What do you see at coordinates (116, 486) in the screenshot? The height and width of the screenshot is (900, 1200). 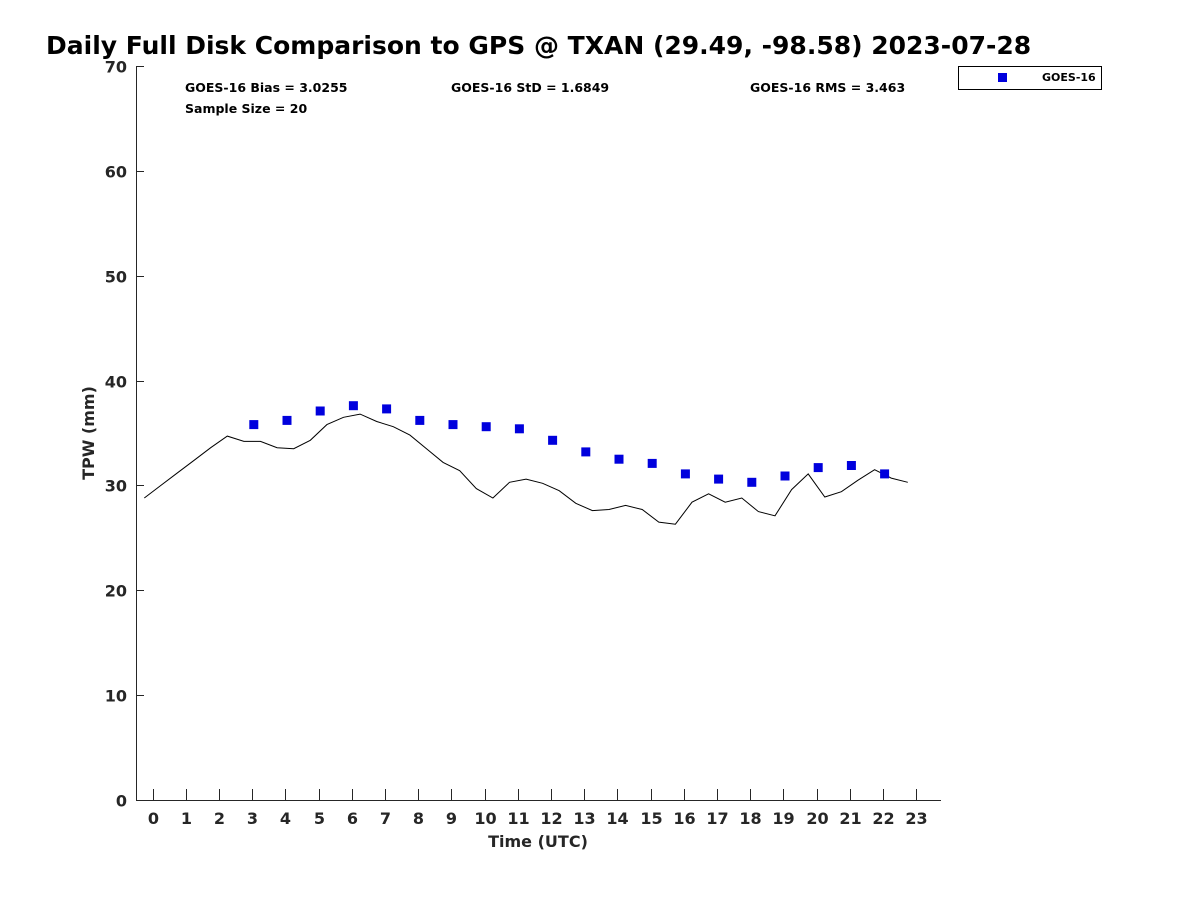 I see `y-tick-label: 30` at bounding box center [116, 486].